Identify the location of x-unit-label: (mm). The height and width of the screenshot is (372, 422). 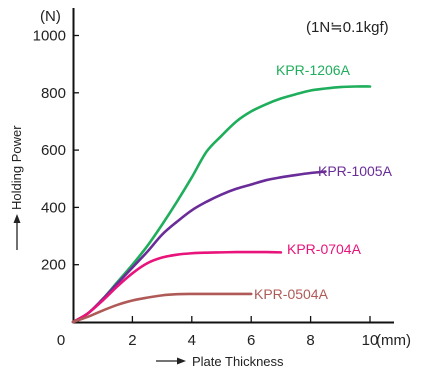
(393, 340).